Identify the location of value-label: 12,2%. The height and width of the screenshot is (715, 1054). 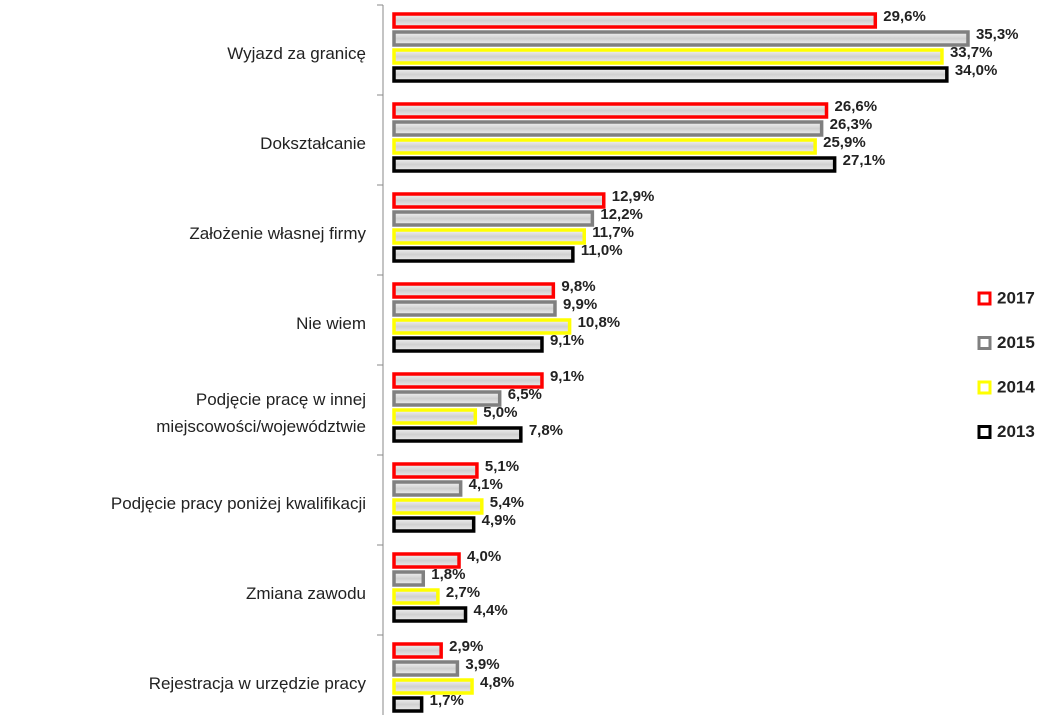
(621, 214).